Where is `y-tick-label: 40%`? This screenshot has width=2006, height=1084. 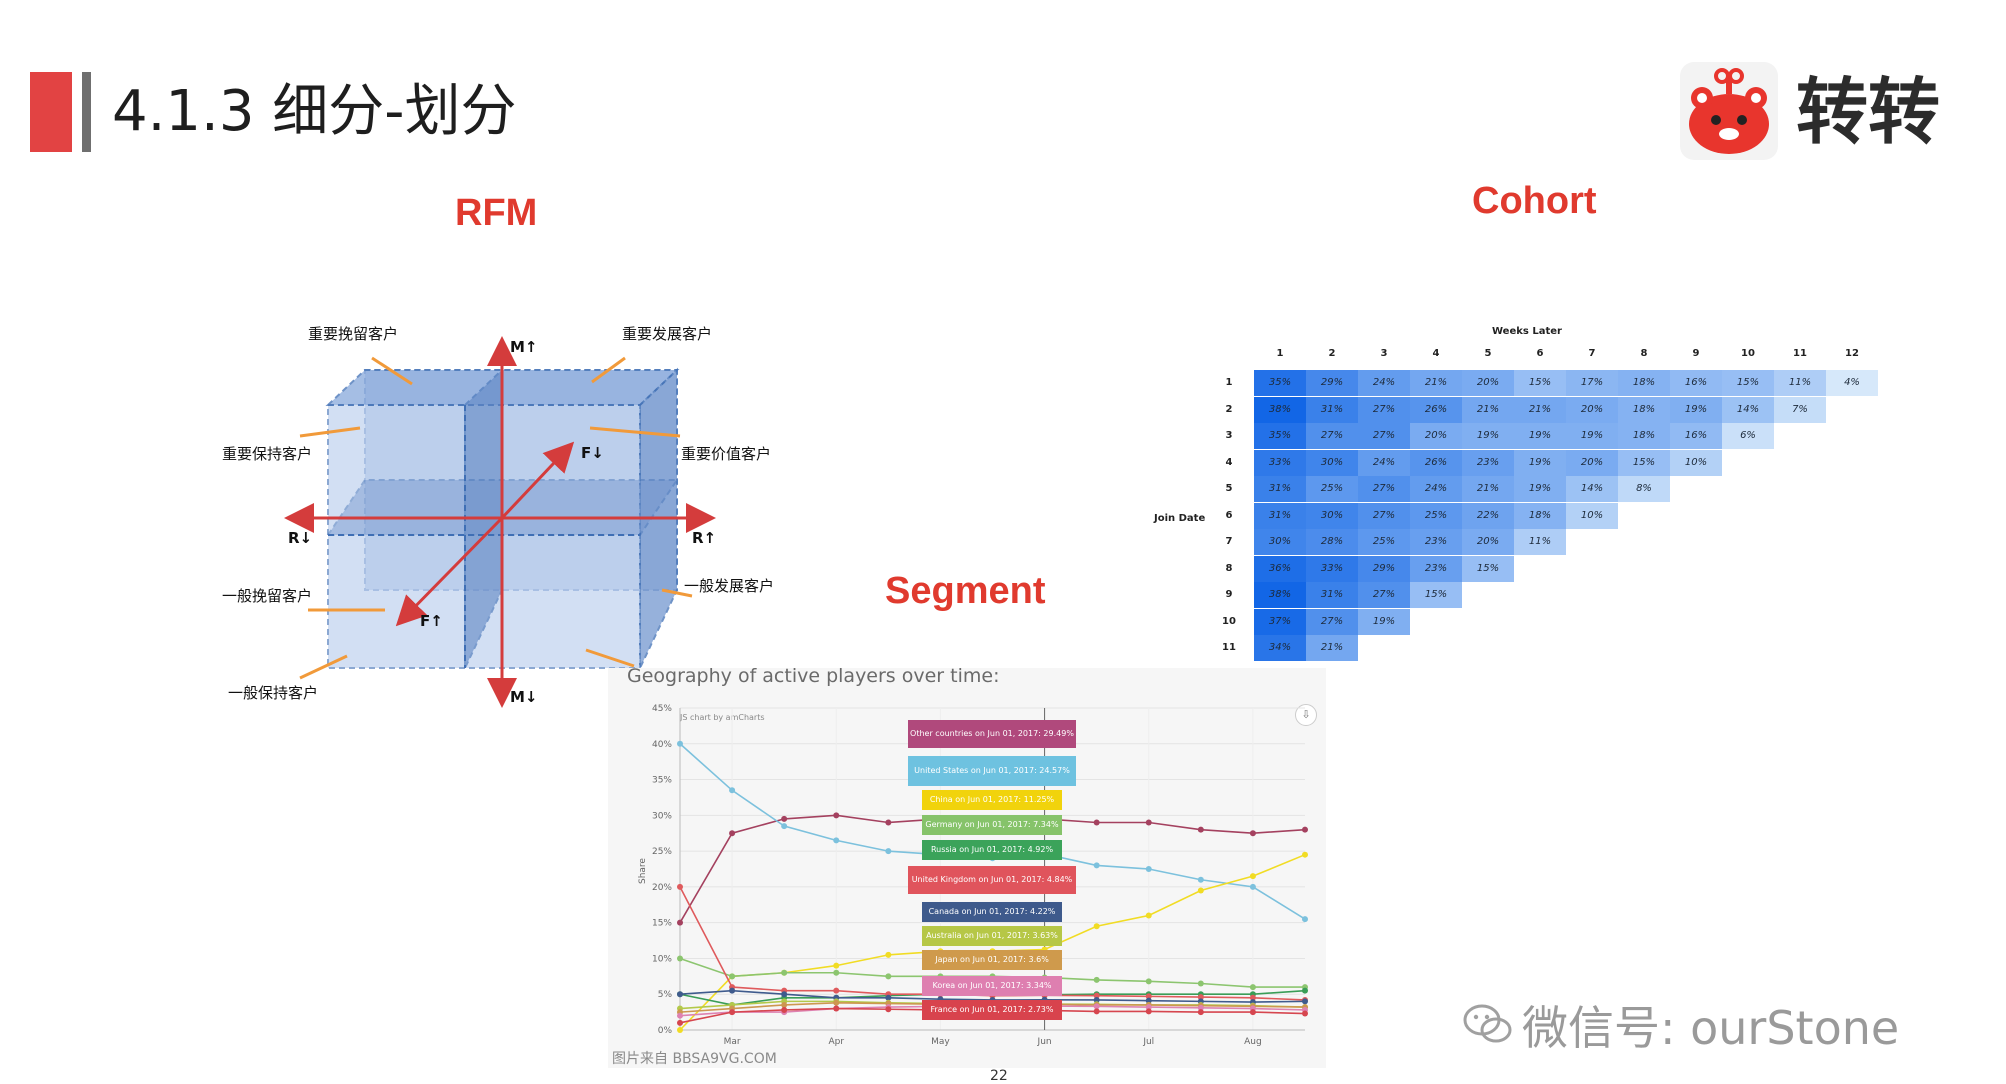 y-tick-label: 40% is located at coordinates (662, 745).